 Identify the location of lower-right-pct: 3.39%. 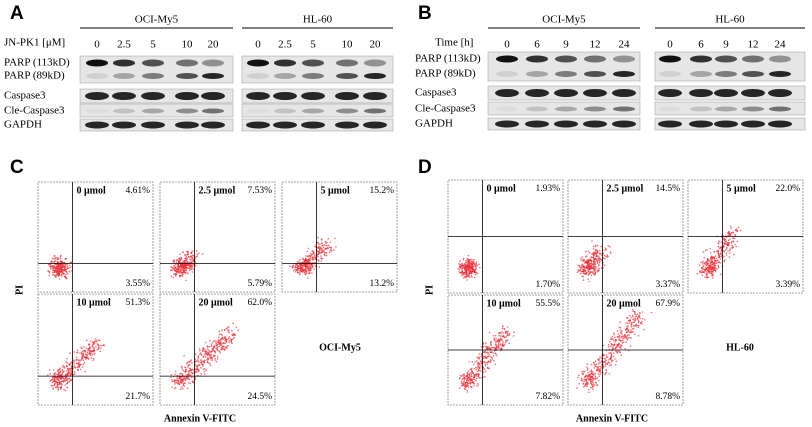
(787, 285).